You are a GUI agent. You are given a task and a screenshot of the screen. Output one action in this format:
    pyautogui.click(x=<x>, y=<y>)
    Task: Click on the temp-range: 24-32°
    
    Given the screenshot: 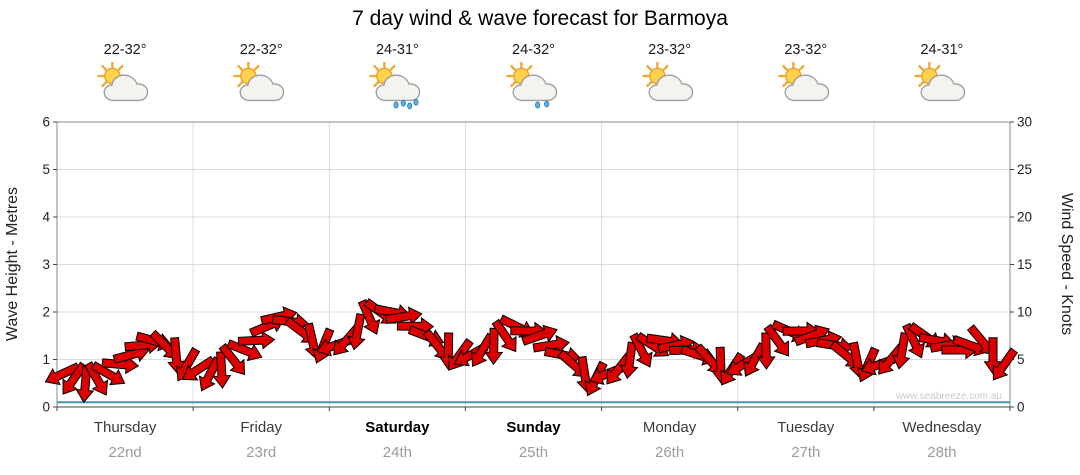 What is the action you would take?
    pyautogui.click(x=533, y=50)
    